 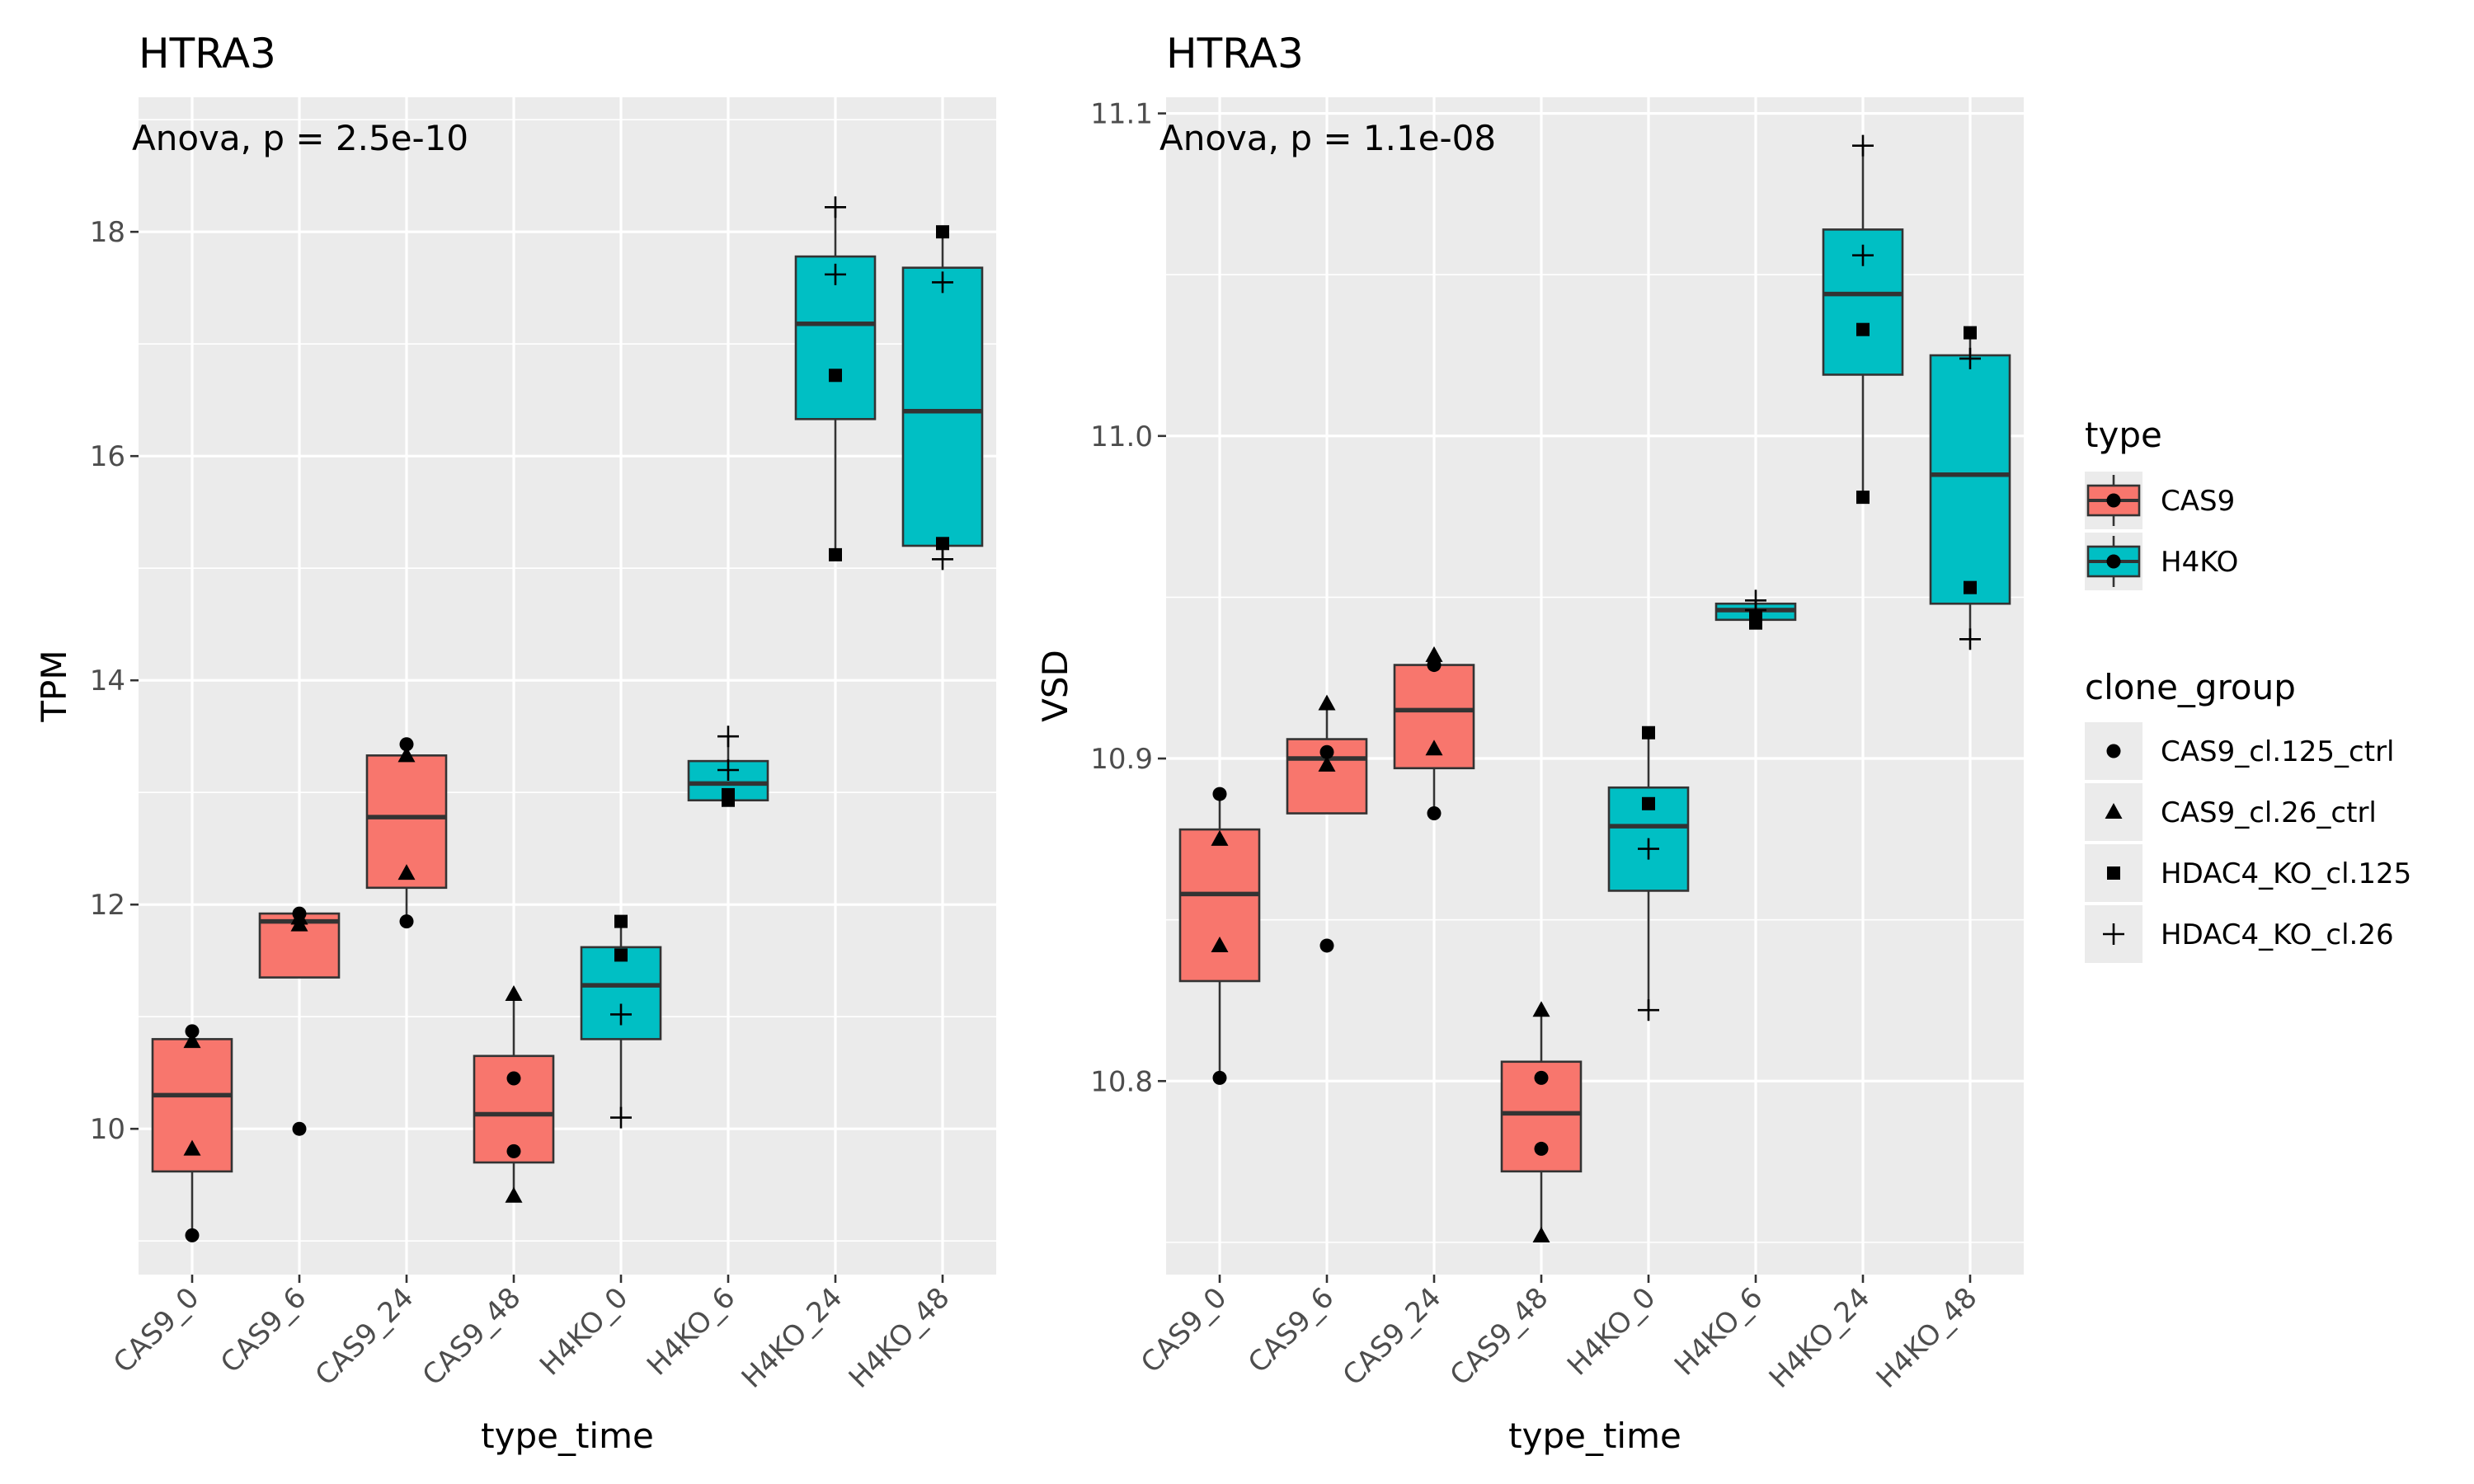 What do you see at coordinates (207, 54) in the screenshot?
I see `panel1-title: HTRA3` at bounding box center [207, 54].